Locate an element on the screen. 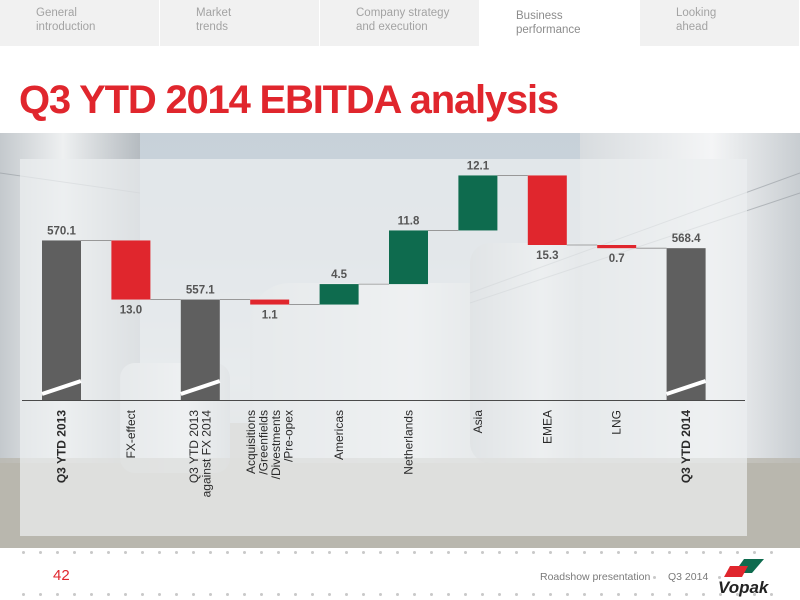 The height and width of the screenshot is (600, 800). tab-label: Company strategy is located at coordinates (403, 13).